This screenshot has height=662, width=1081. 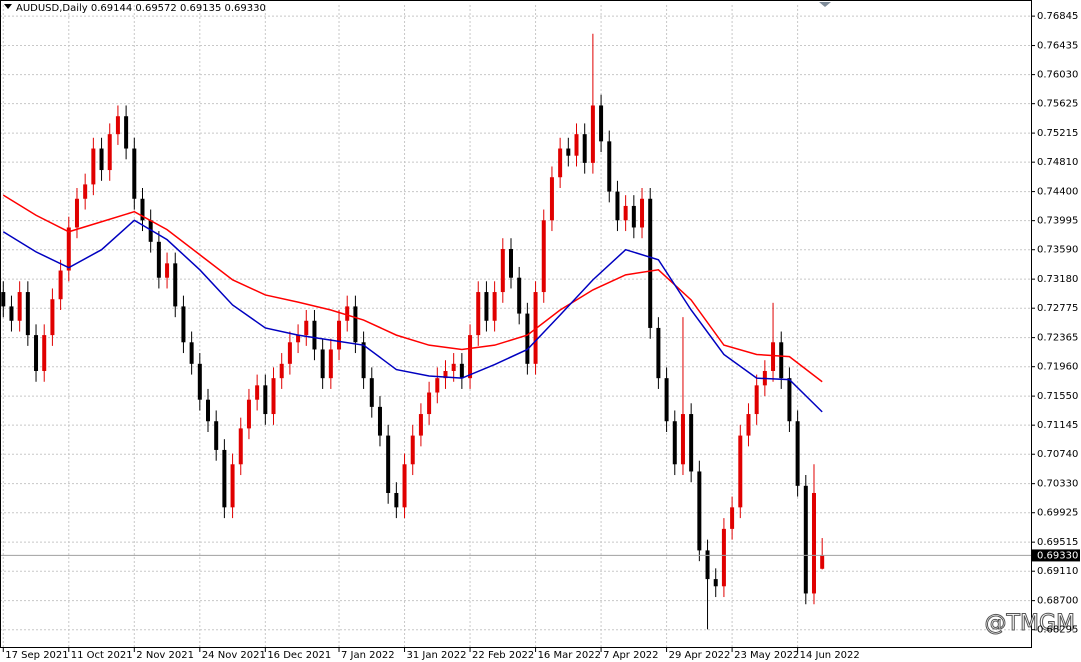 I want to click on y-tick-label: 0.71145, so click(x=1057, y=425).